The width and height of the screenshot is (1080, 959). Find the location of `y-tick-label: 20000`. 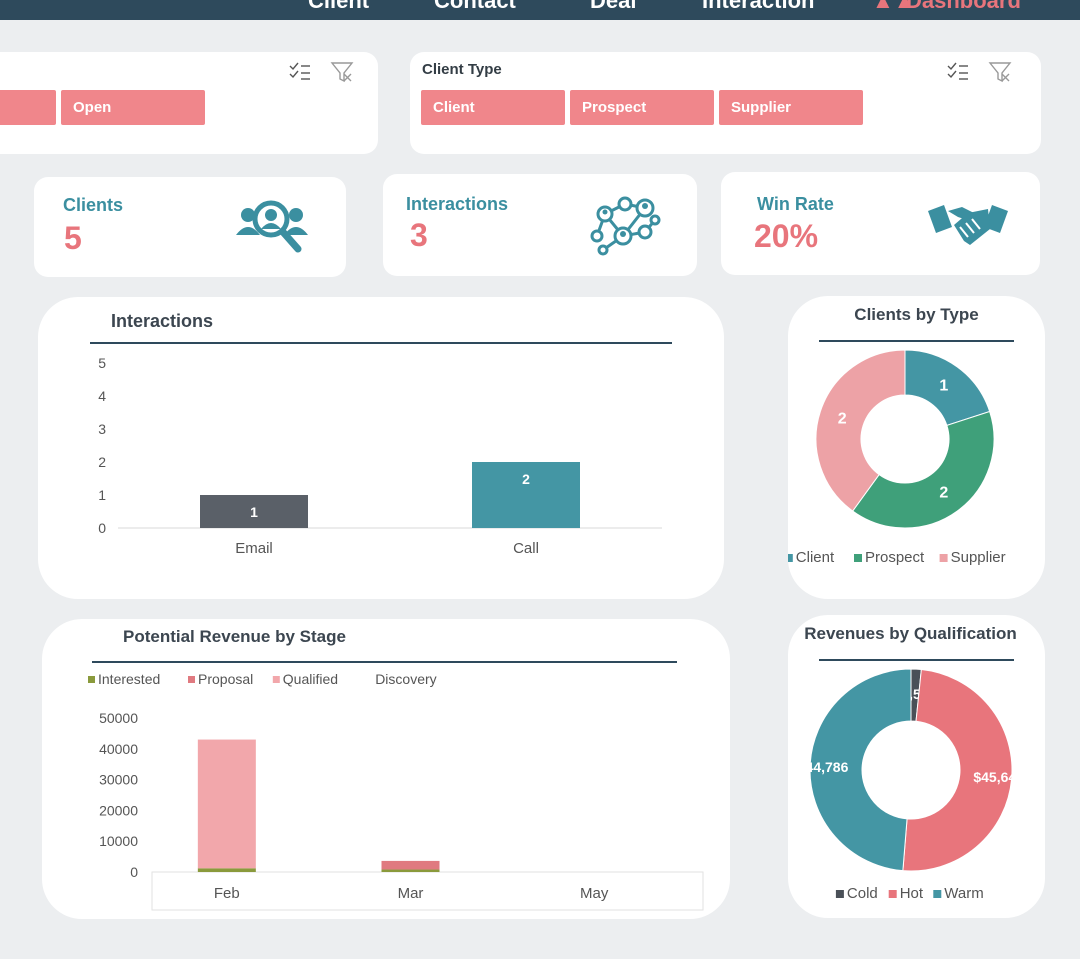

y-tick-label: 20000 is located at coordinates (118, 810).